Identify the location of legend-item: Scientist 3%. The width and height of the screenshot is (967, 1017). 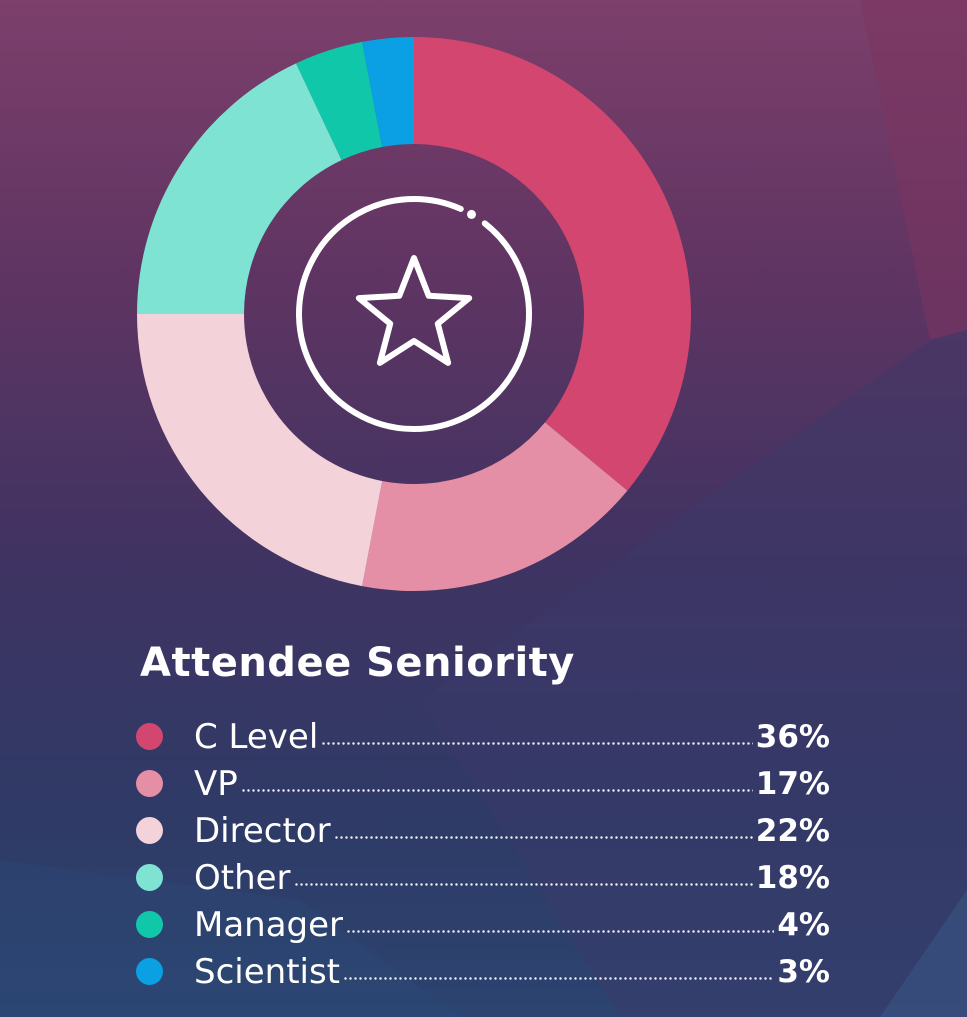
(483, 971).